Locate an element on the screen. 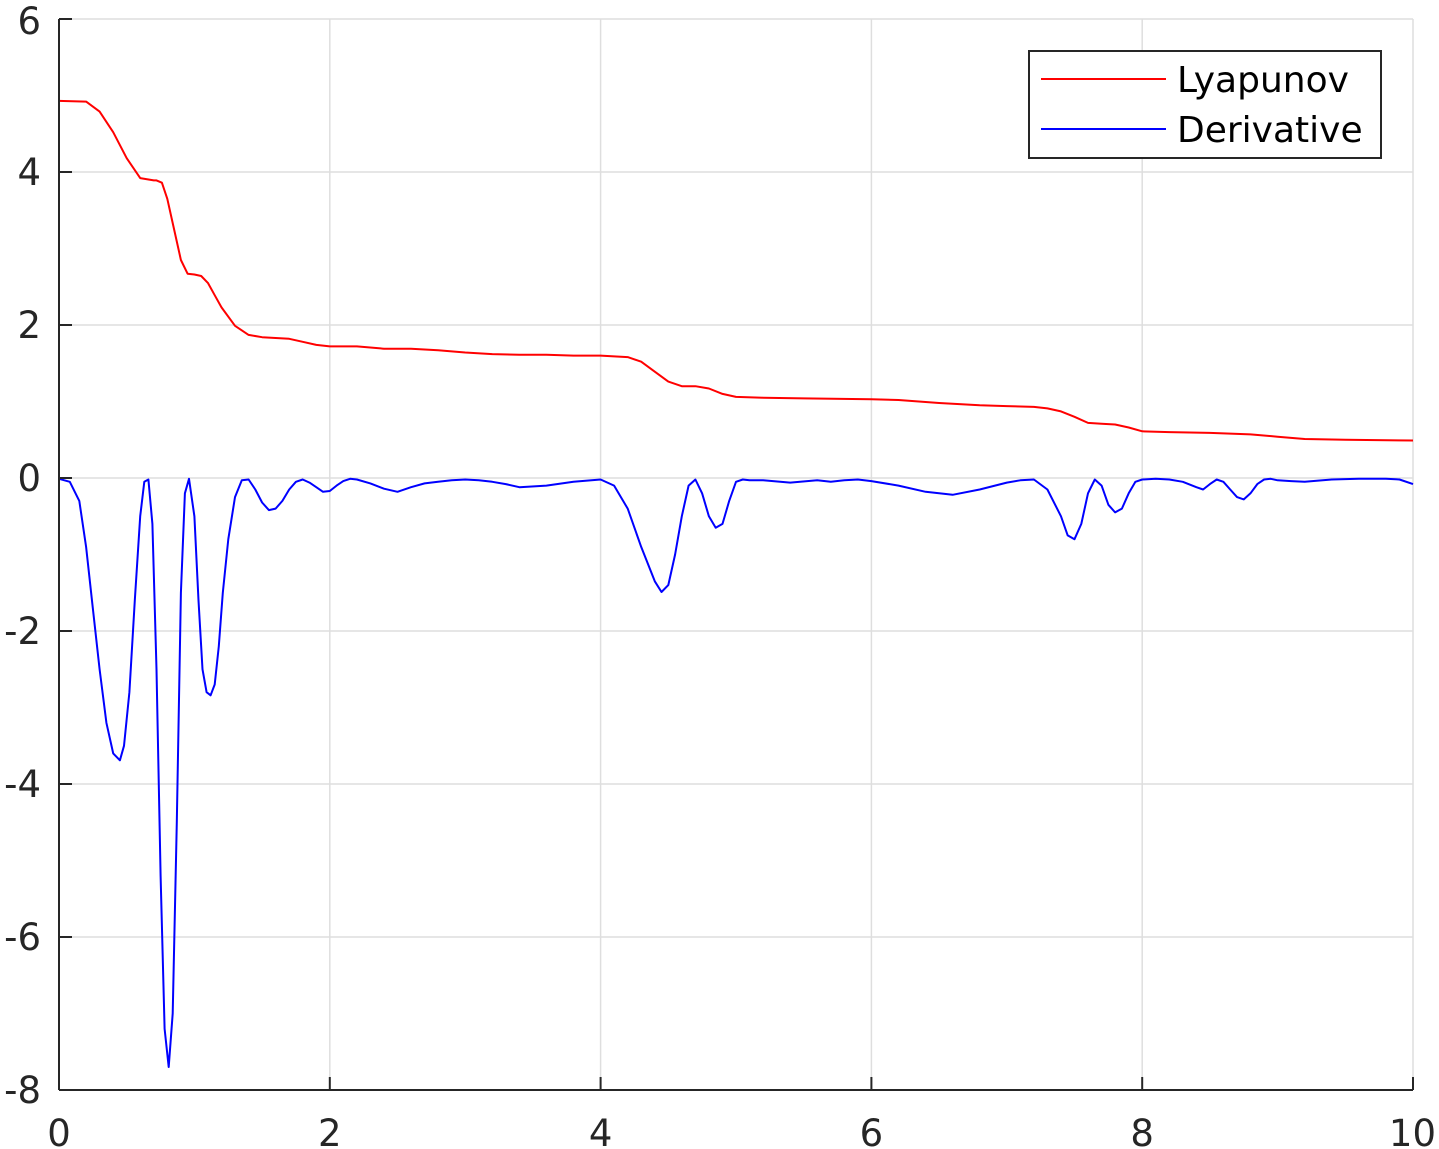 Image resolution: width=1439 pixels, height=1149 pixels. y-tick-label: -8 is located at coordinates (22, 1090).